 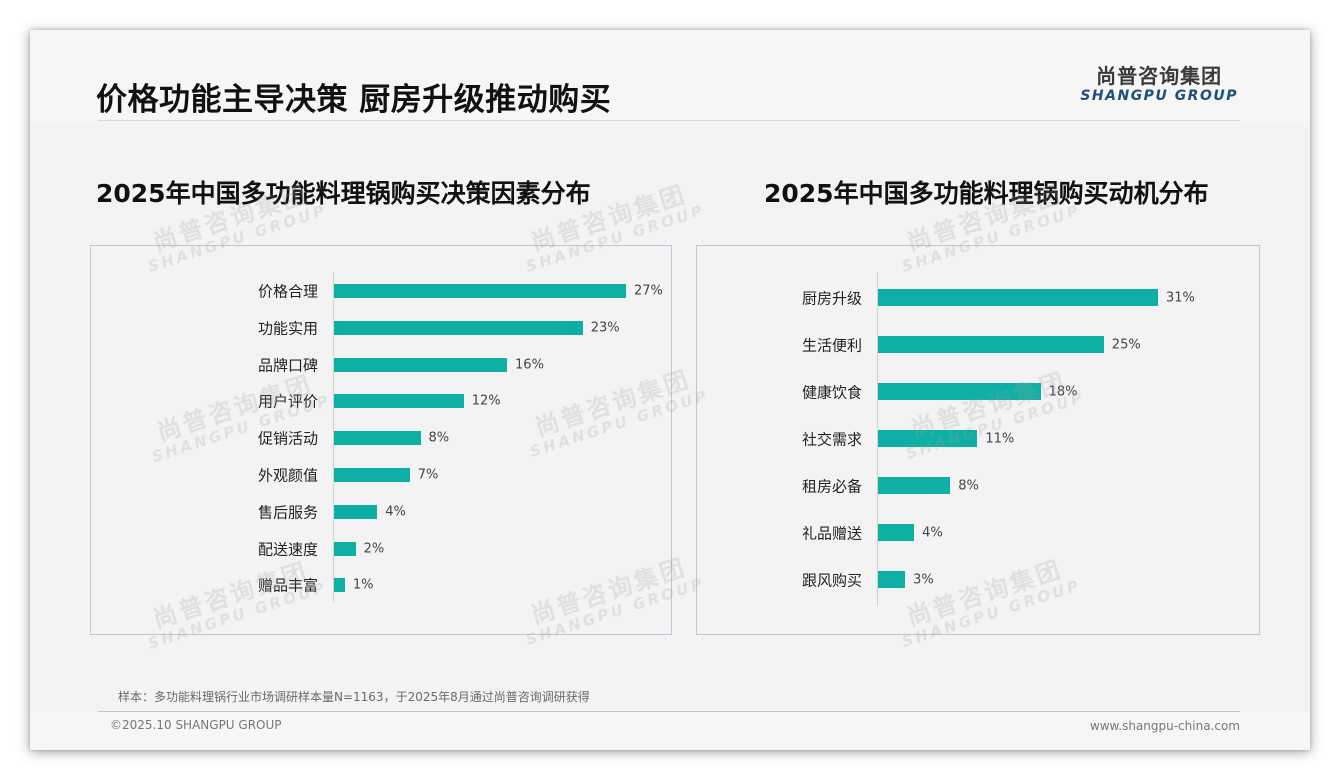 What do you see at coordinates (831, 345) in the screenshot?
I see `category-label: 生活便利` at bounding box center [831, 345].